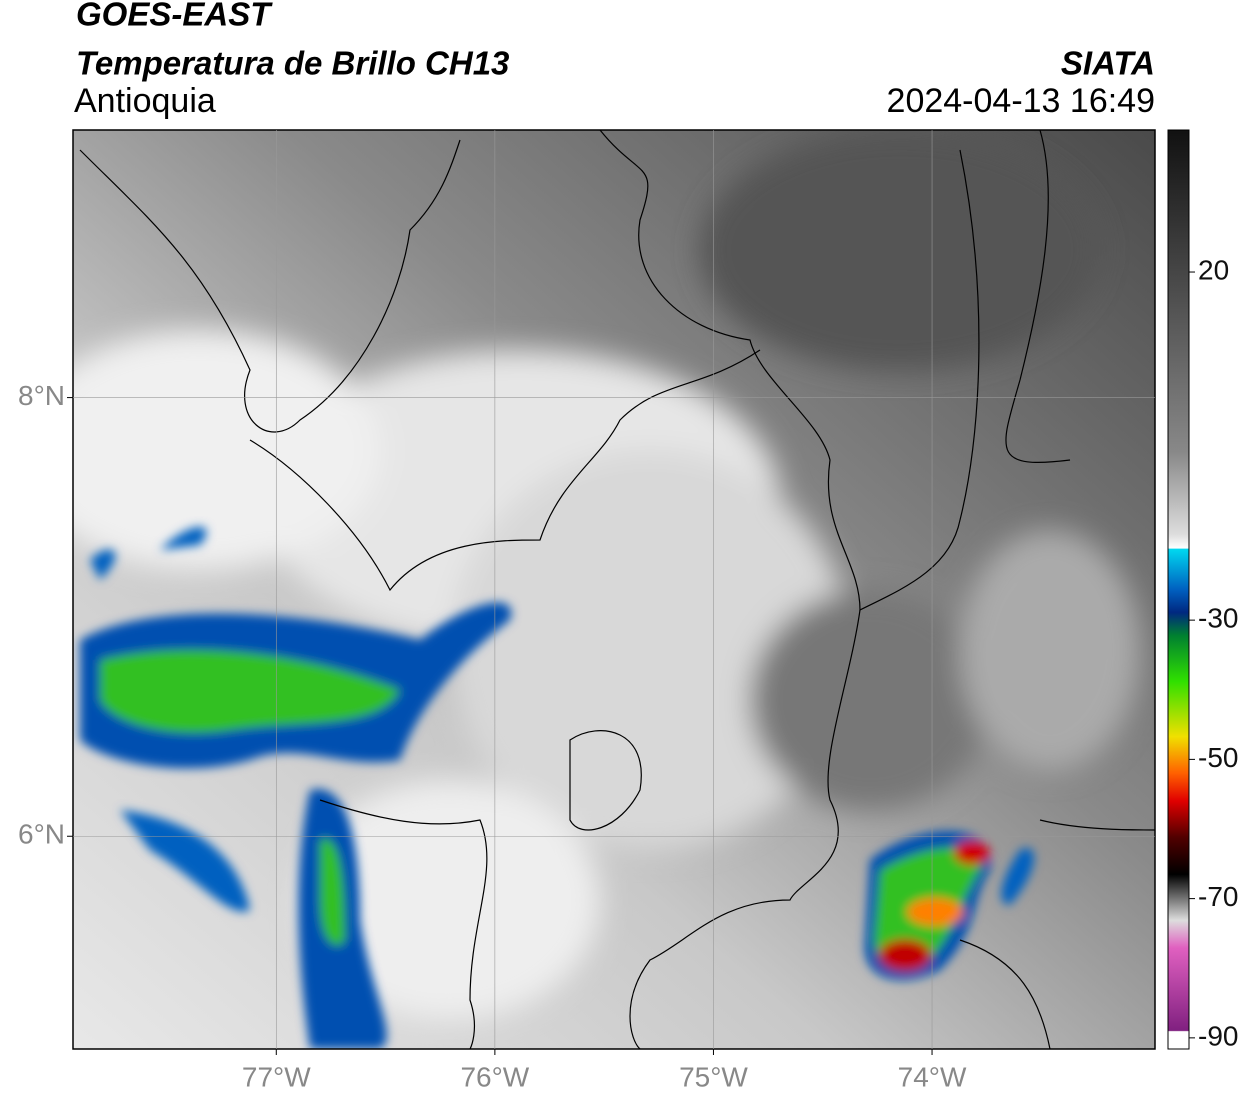 The width and height of the screenshot is (1252, 1104). I want to click on agency: SIATA, so click(1108, 63).